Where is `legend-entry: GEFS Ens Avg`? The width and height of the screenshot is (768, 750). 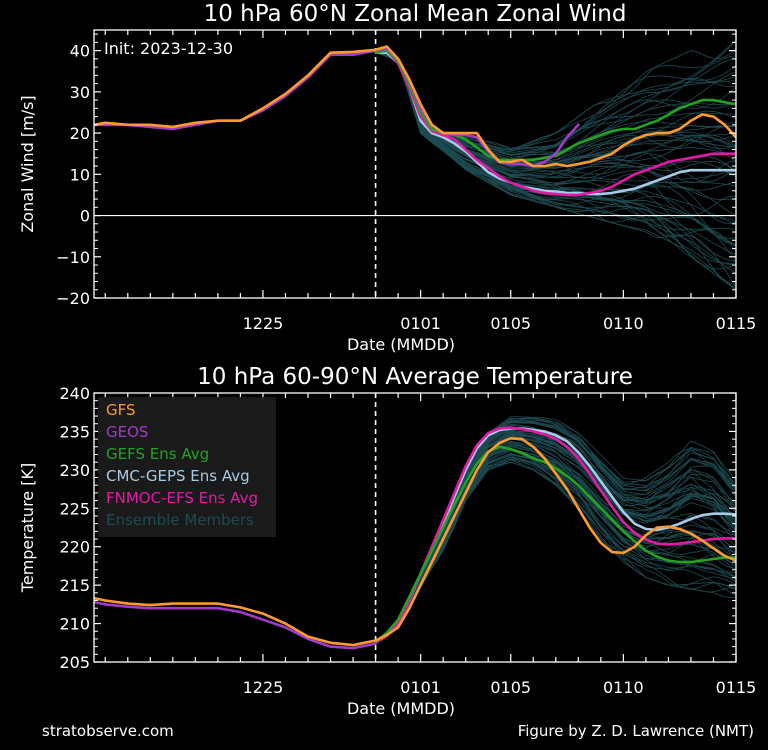
legend-entry: GEFS Ens Avg is located at coordinates (157, 454).